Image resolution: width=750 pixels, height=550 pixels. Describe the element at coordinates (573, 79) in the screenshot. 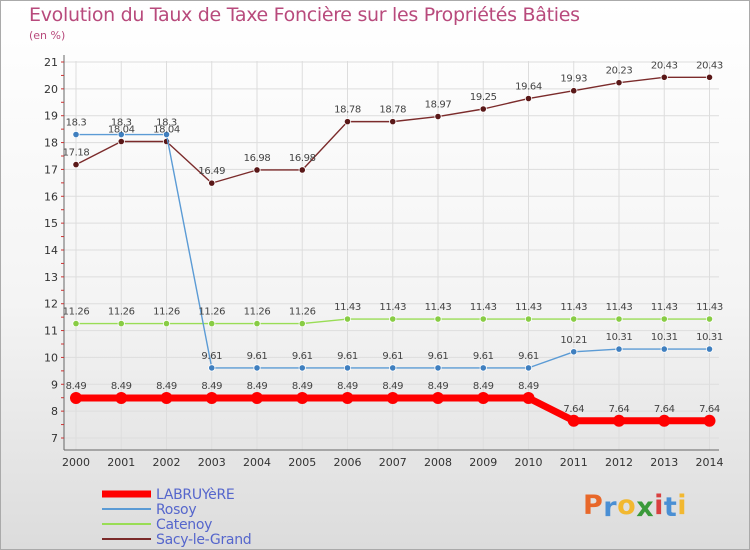

I see `data-label-3: 19.93` at that location.